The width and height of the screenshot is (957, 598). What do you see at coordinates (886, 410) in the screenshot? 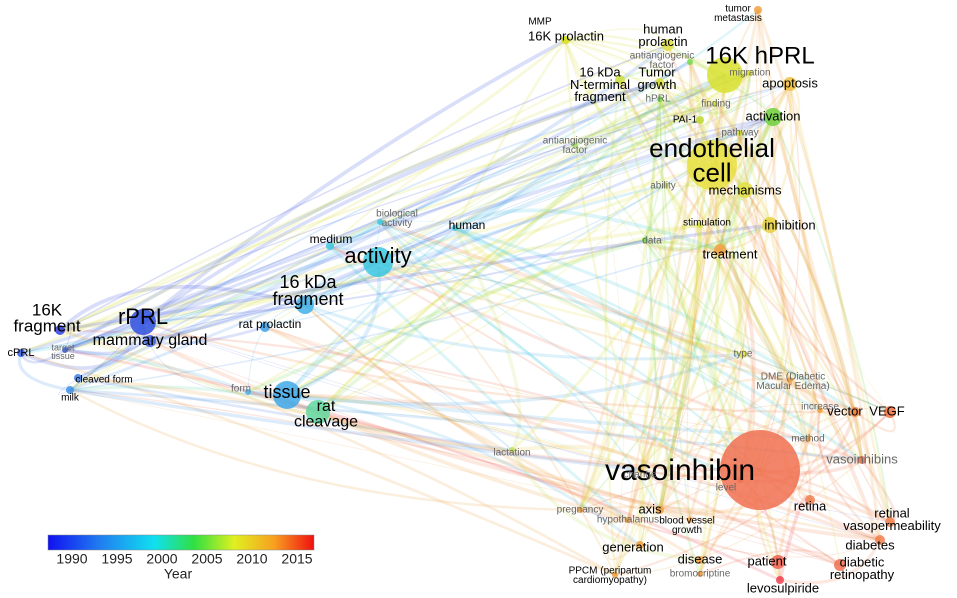
I see `node-label: VEGF` at bounding box center [886, 410].